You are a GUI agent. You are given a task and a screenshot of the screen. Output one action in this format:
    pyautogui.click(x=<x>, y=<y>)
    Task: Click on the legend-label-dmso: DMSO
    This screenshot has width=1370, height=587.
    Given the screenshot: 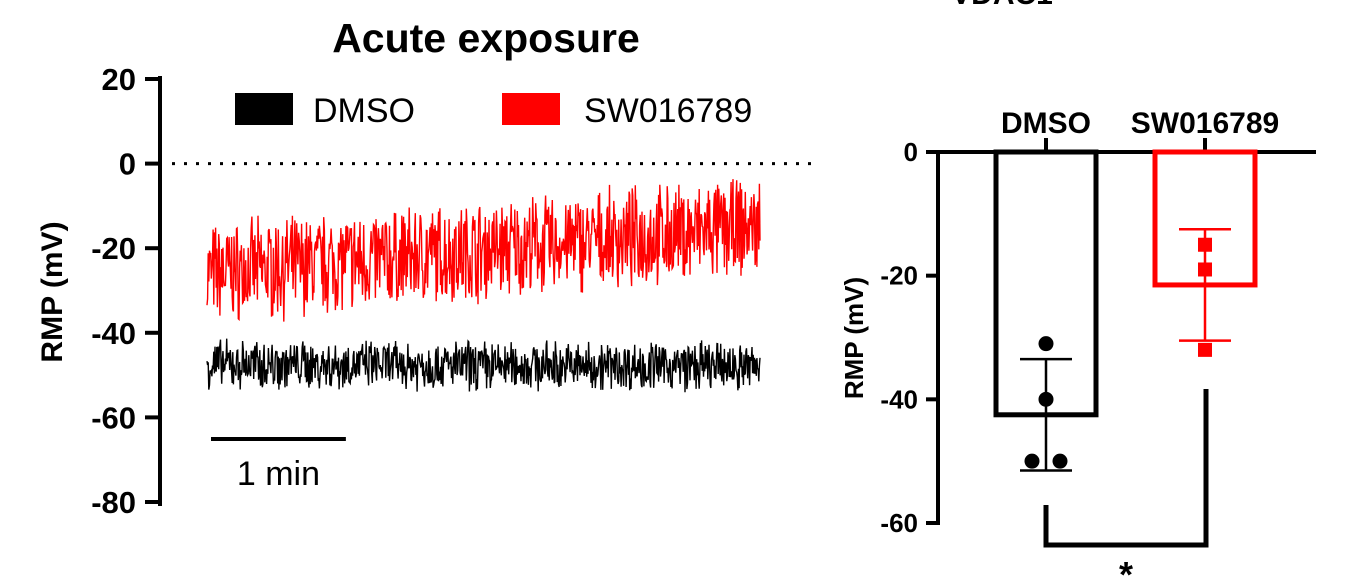 What is the action you would take?
    pyautogui.click(x=364, y=111)
    